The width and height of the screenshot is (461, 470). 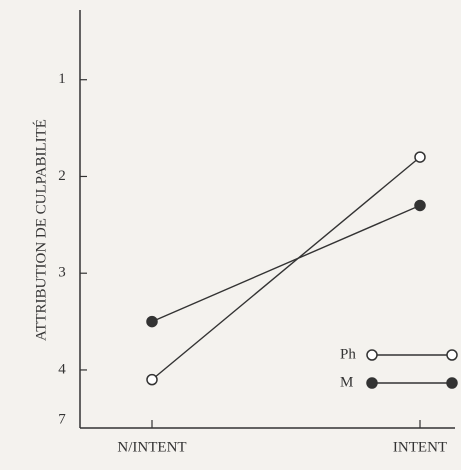 What do you see at coordinates (348, 354) in the screenshot?
I see `legend-label: Ph` at bounding box center [348, 354].